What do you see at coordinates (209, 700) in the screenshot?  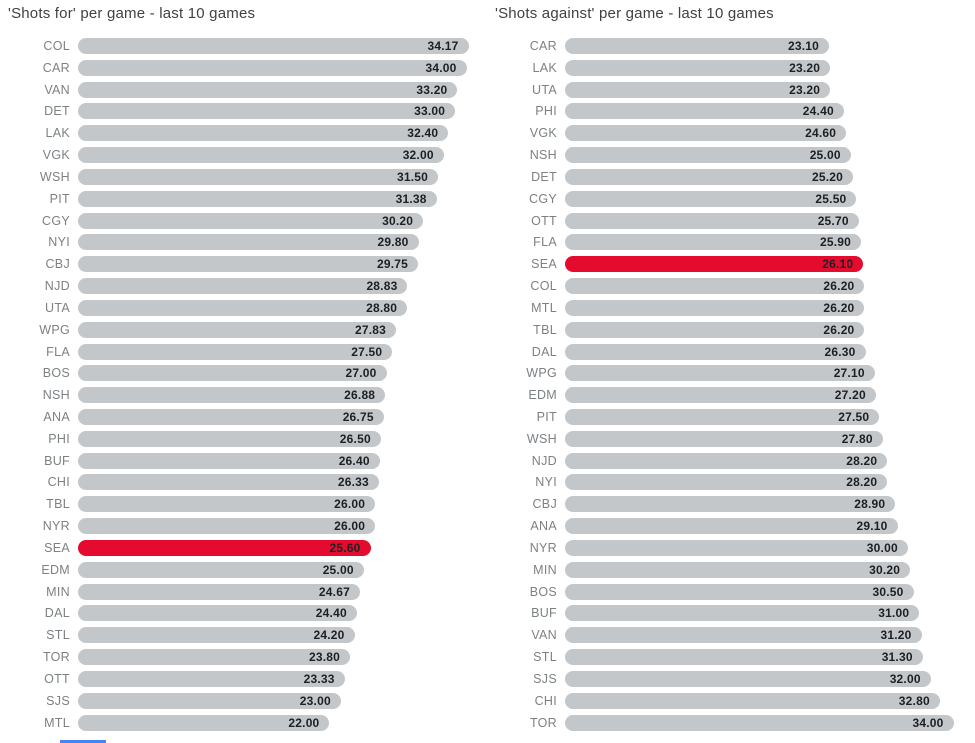 I see `bar: 23.00` at bounding box center [209, 700].